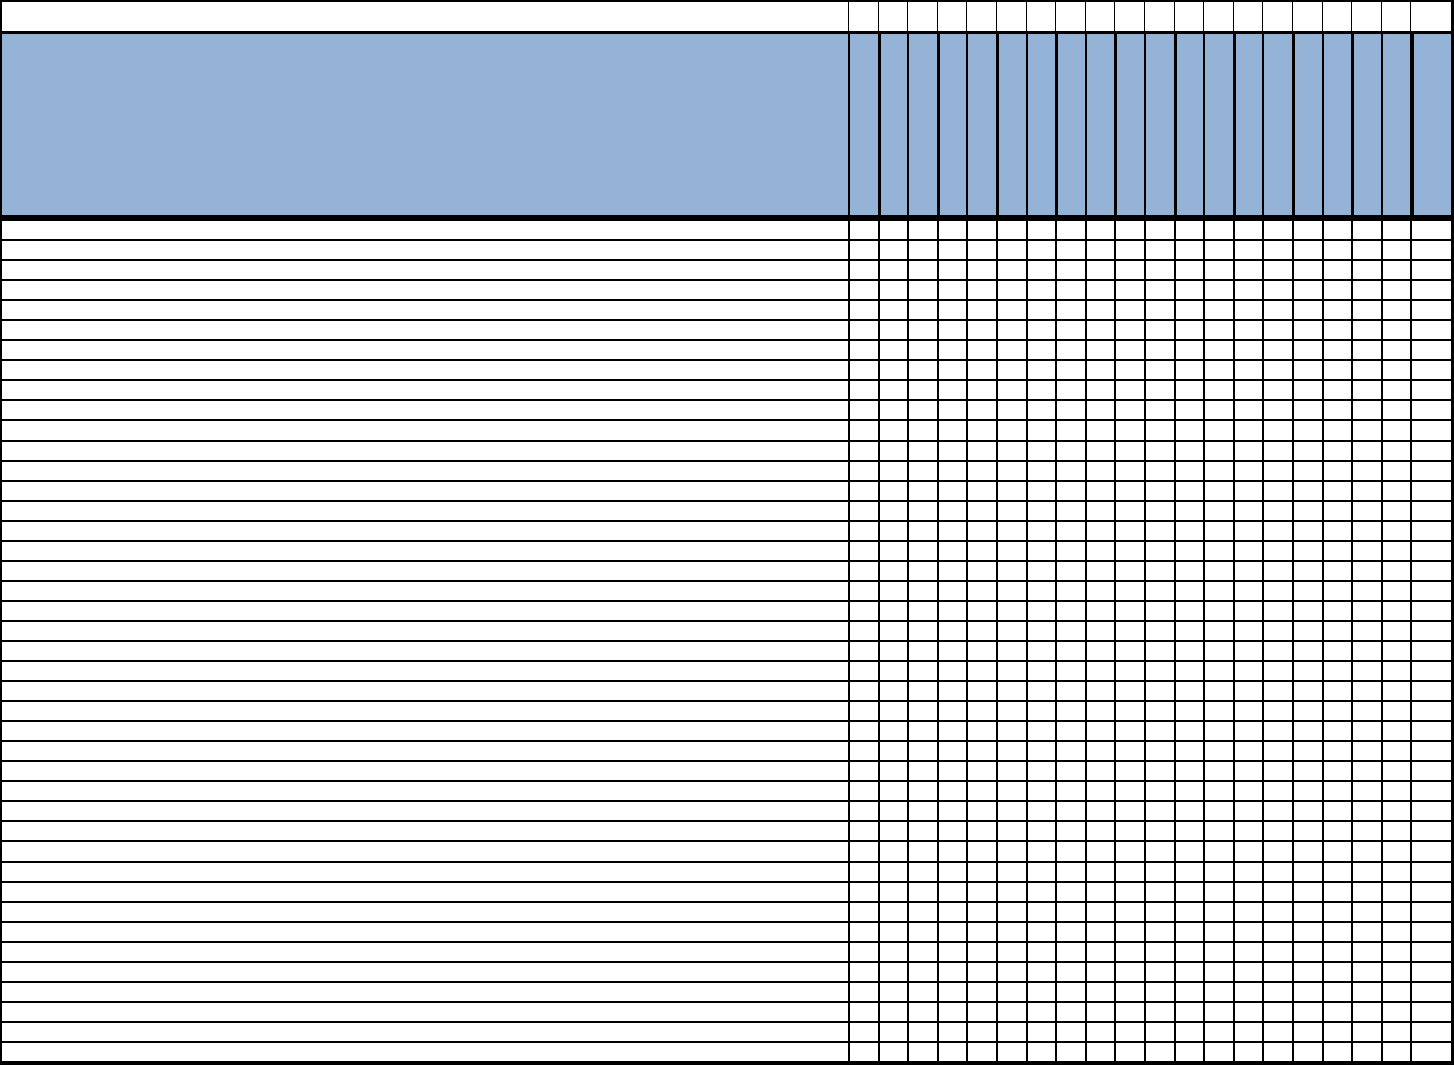  I want to click on top-row-column-cell, so click(1099, 16).